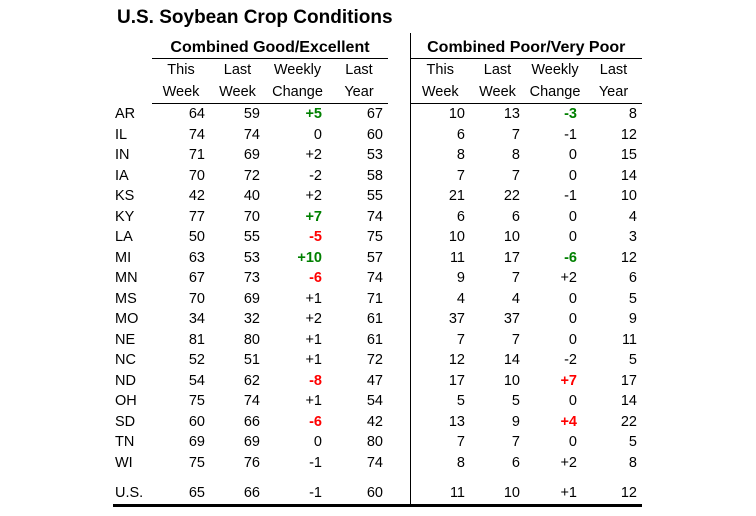 Image resolution: width=756 pixels, height=516 pixels. What do you see at coordinates (196, 278) in the screenshot?
I see `ge-this-week: 67` at bounding box center [196, 278].